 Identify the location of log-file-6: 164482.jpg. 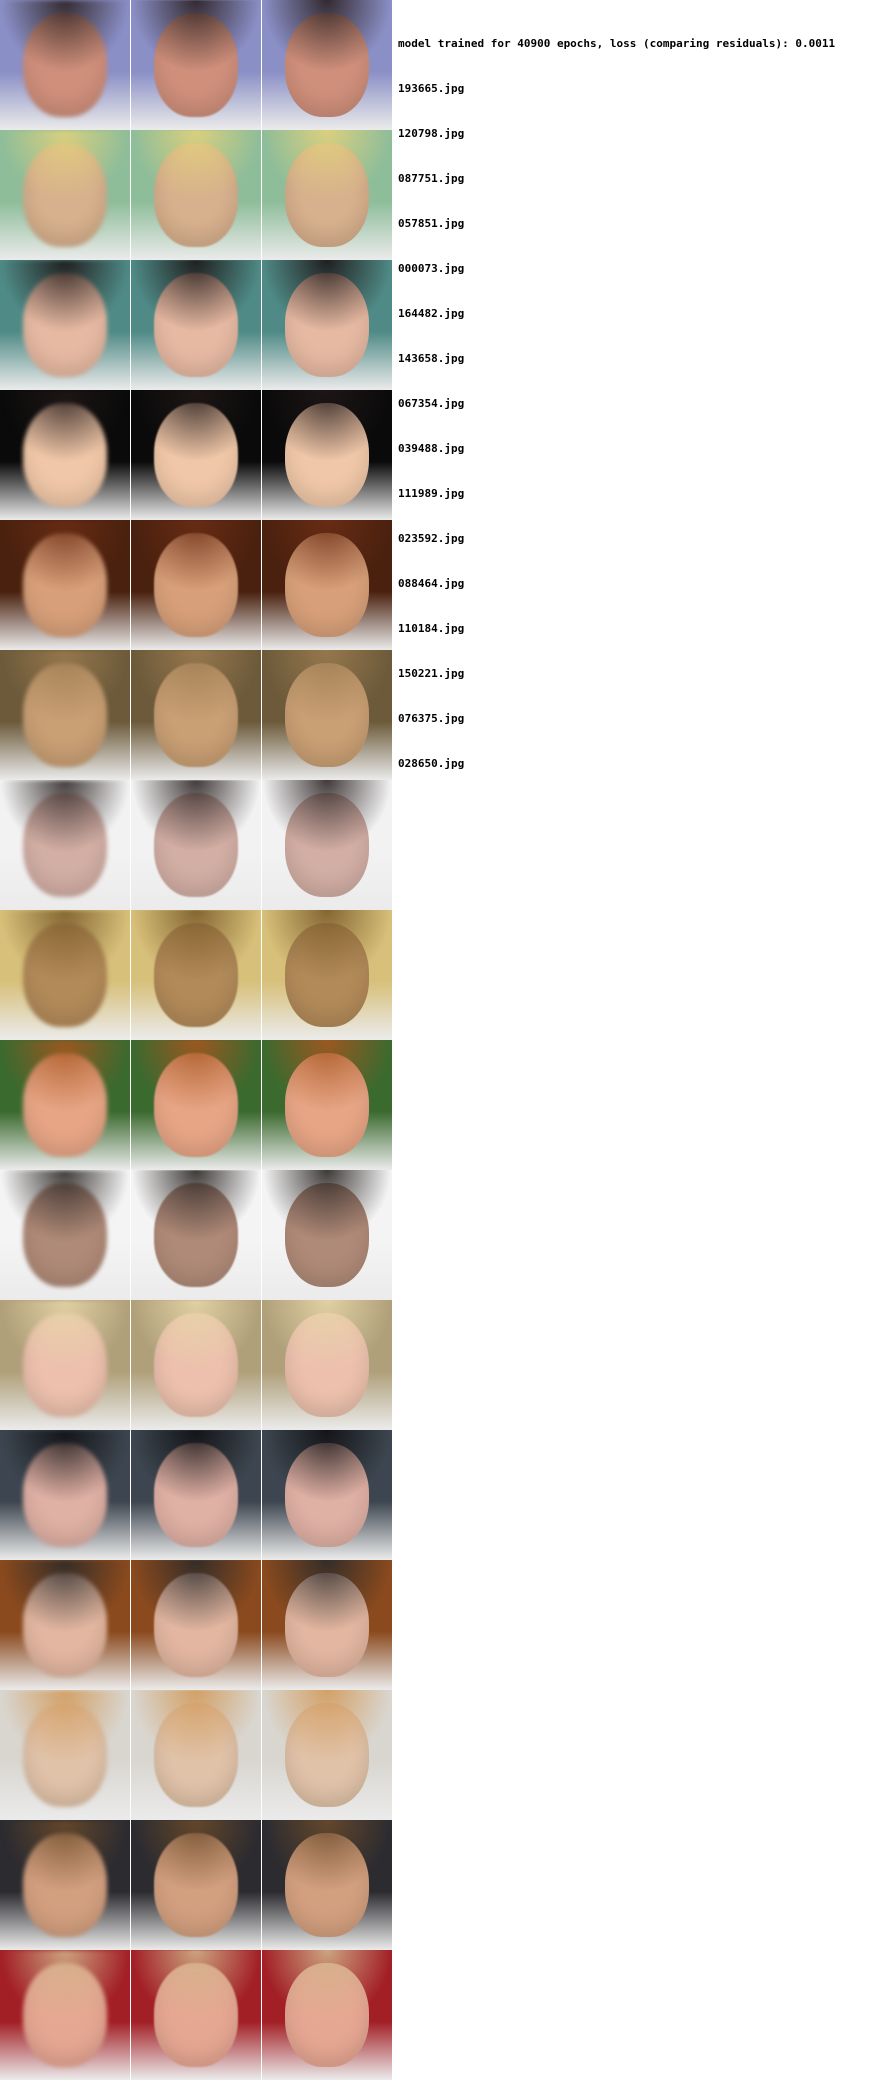
(431, 313).